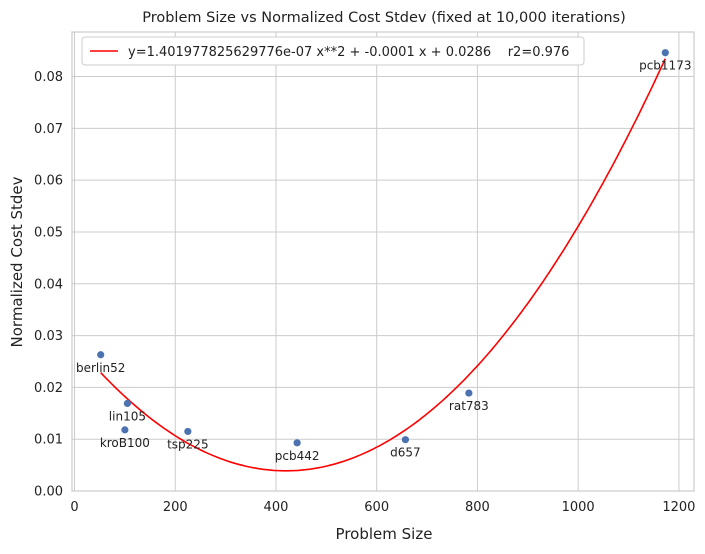  I want to click on x-tick-label: 0, so click(74, 507).